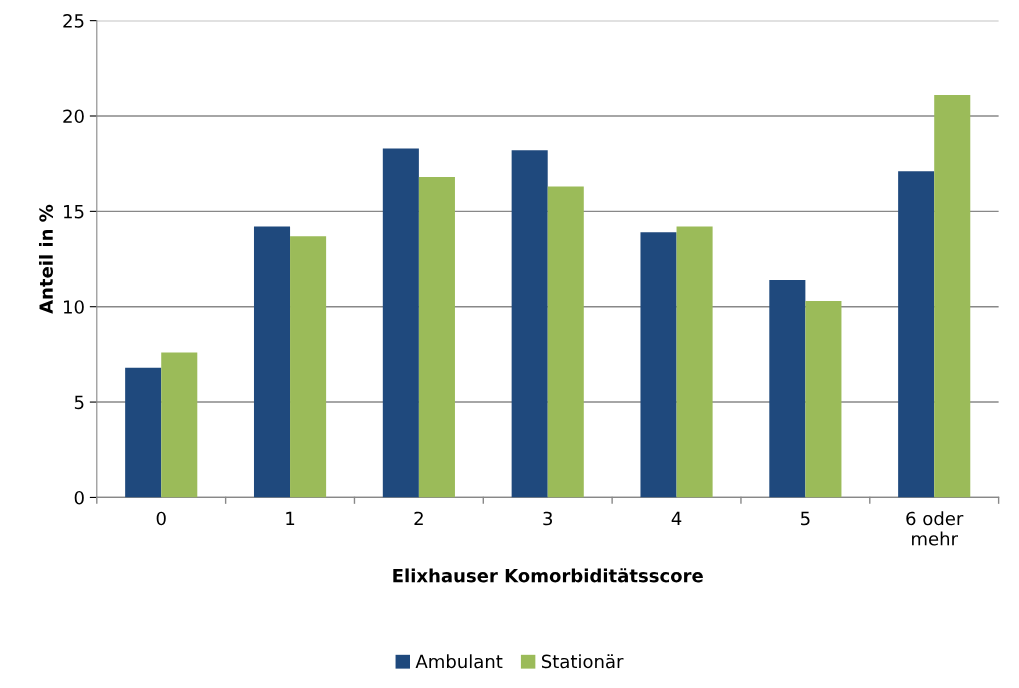  Describe the element at coordinates (582, 661) in the screenshot. I see `legend-label: Stationär` at that location.